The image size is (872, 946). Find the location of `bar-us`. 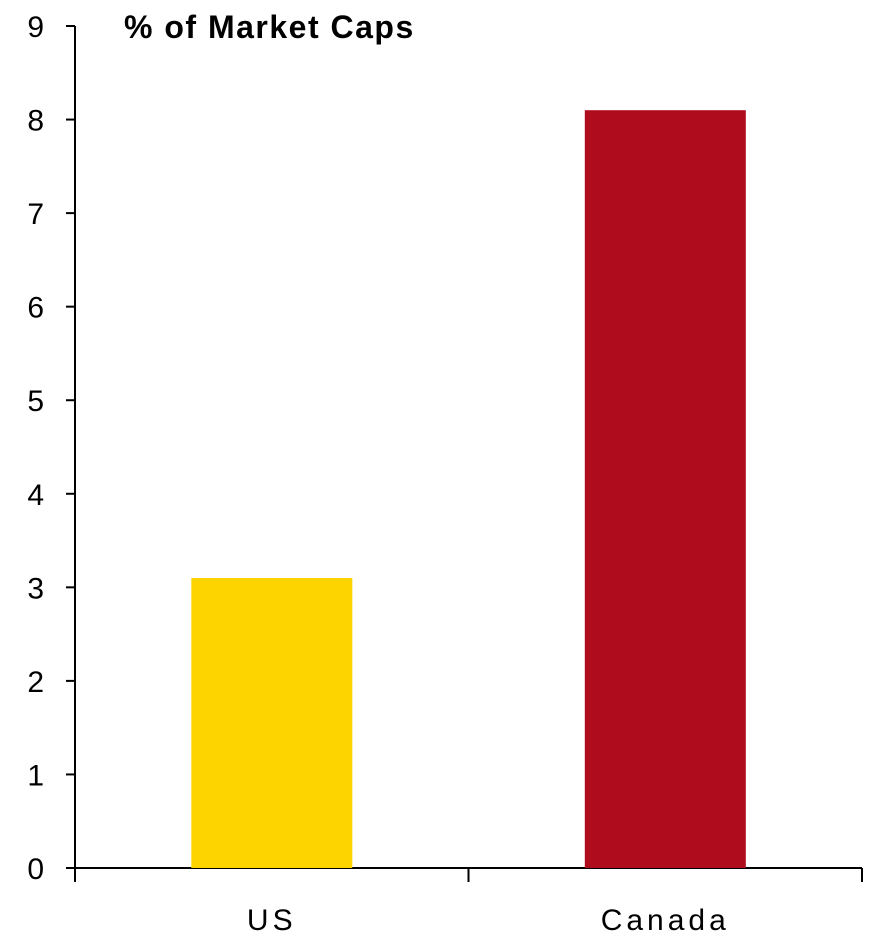

bar-us is located at coordinates (272, 723).